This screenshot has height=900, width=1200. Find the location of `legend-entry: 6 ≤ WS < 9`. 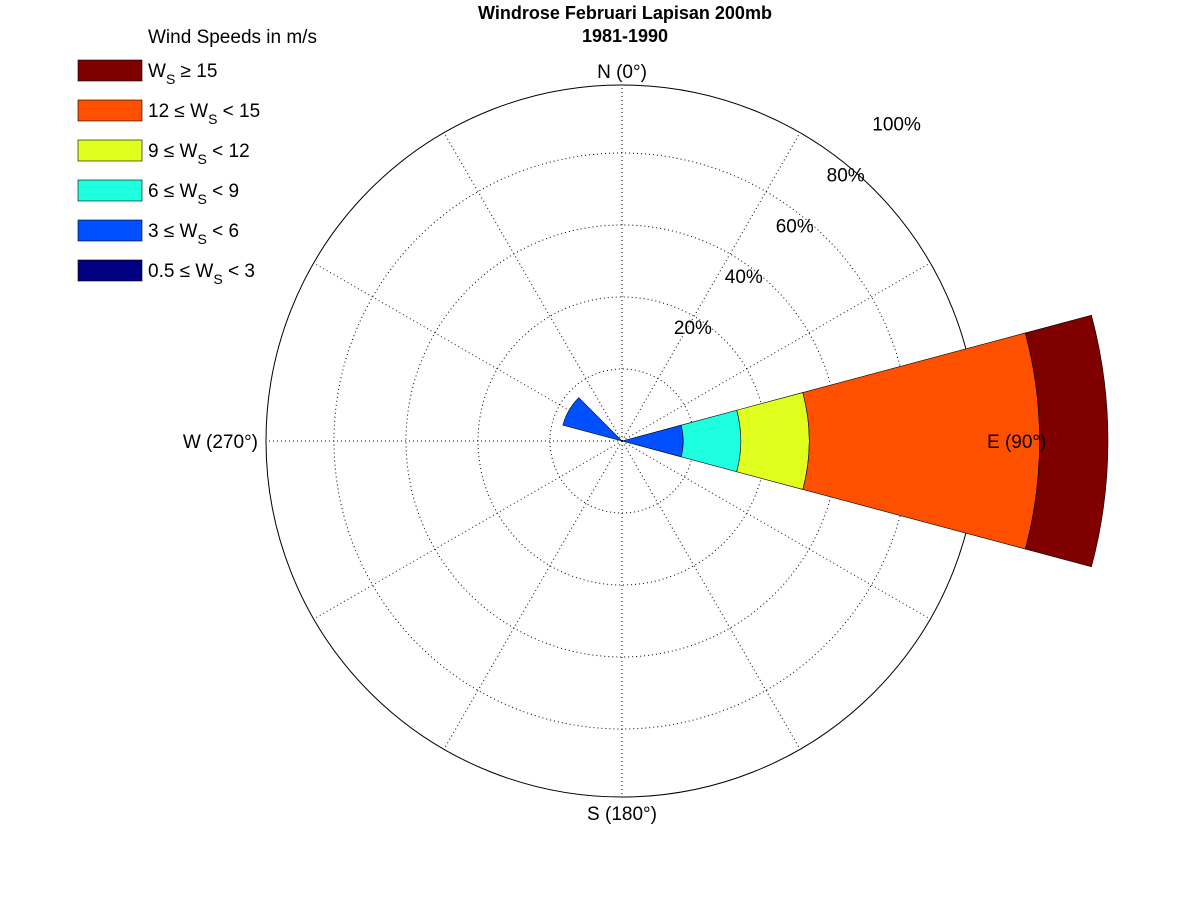

legend-entry: 6 ≤ WS < 9 is located at coordinates (193, 194).